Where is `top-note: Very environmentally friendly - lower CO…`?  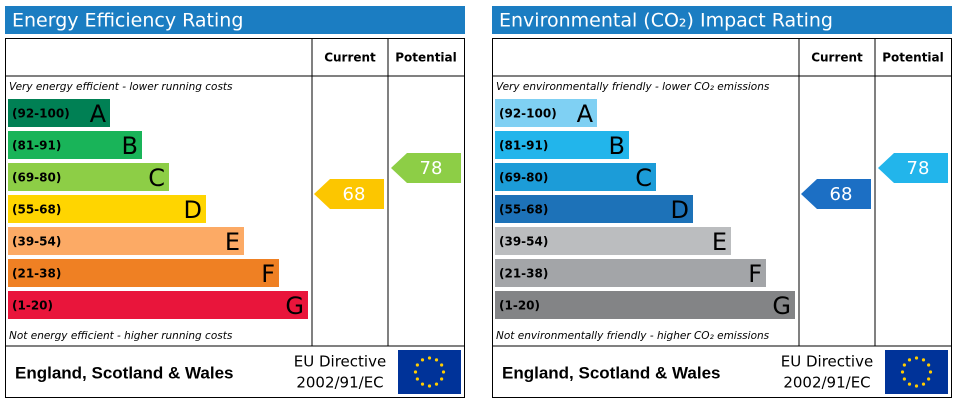 top-note: Very environmentally friendly - lower CO… is located at coordinates (633, 87).